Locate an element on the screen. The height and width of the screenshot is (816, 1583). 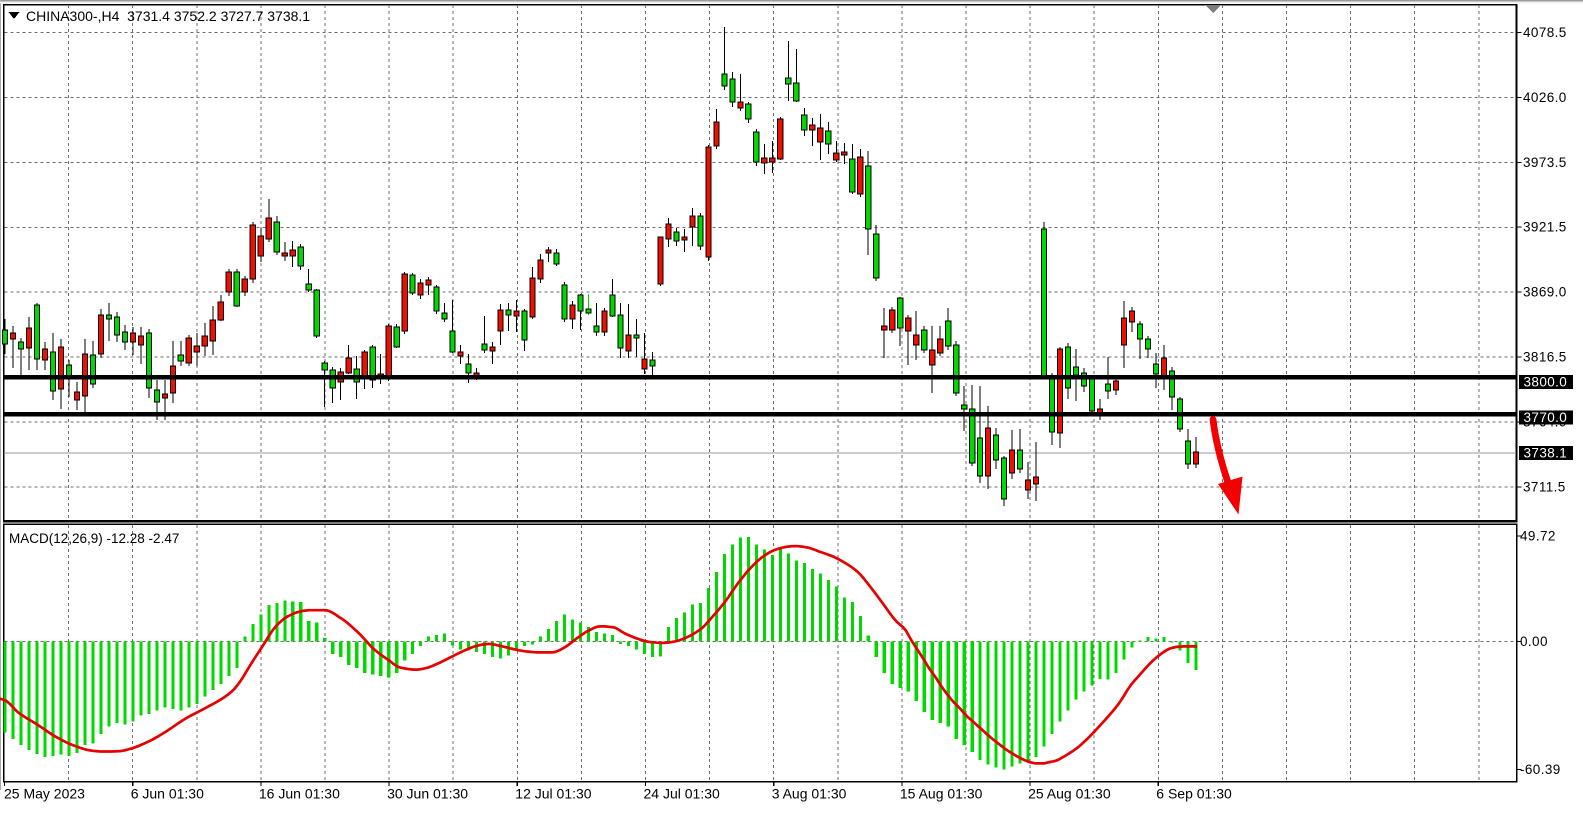
svg-text: 3973.5 is located at coordinates (1545, 162).